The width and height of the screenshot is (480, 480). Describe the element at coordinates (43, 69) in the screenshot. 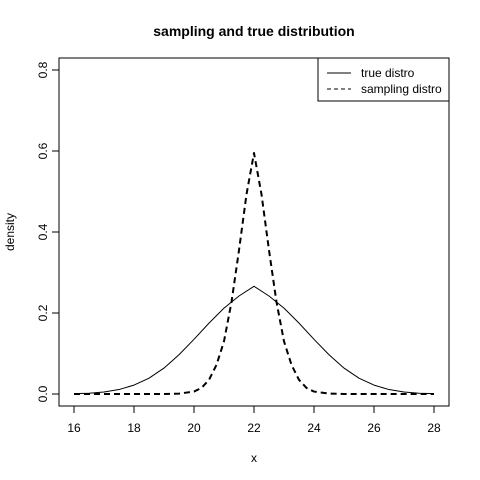

I see `y-tick-label: 0.8` at that location.